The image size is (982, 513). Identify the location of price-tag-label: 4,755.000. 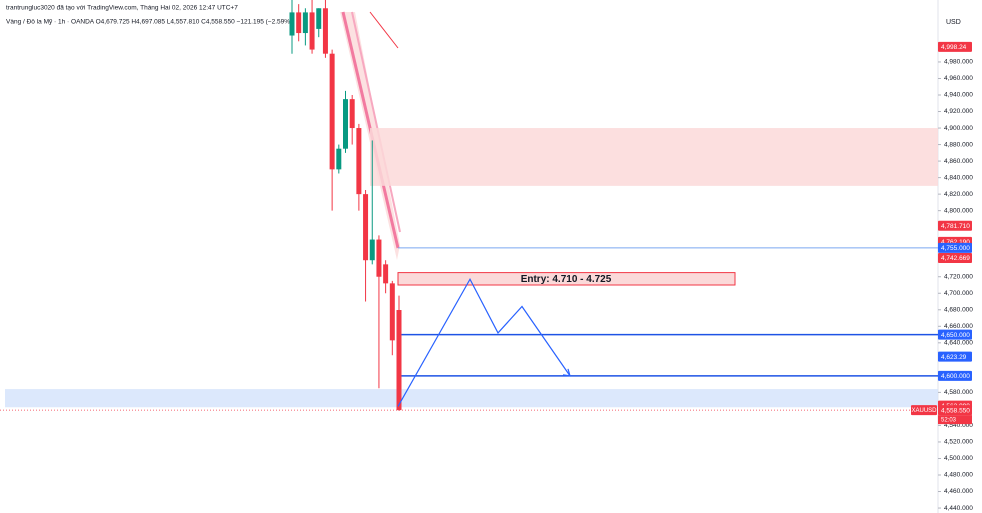
(955, 248).